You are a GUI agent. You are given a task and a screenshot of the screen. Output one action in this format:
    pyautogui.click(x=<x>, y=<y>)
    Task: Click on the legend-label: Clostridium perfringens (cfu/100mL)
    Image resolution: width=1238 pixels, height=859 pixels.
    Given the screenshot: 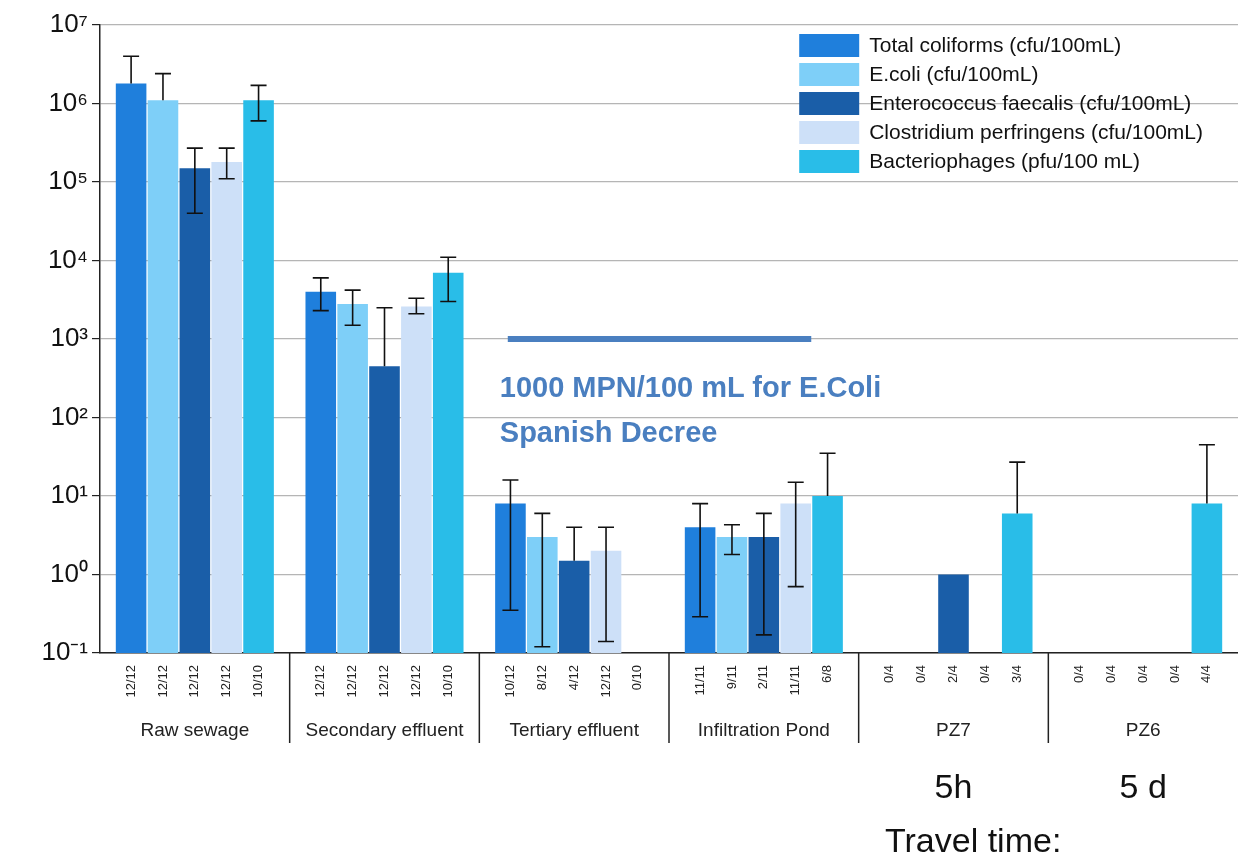 What is the action you would take?
    pyautogui.click(x=1036, y=131)
    